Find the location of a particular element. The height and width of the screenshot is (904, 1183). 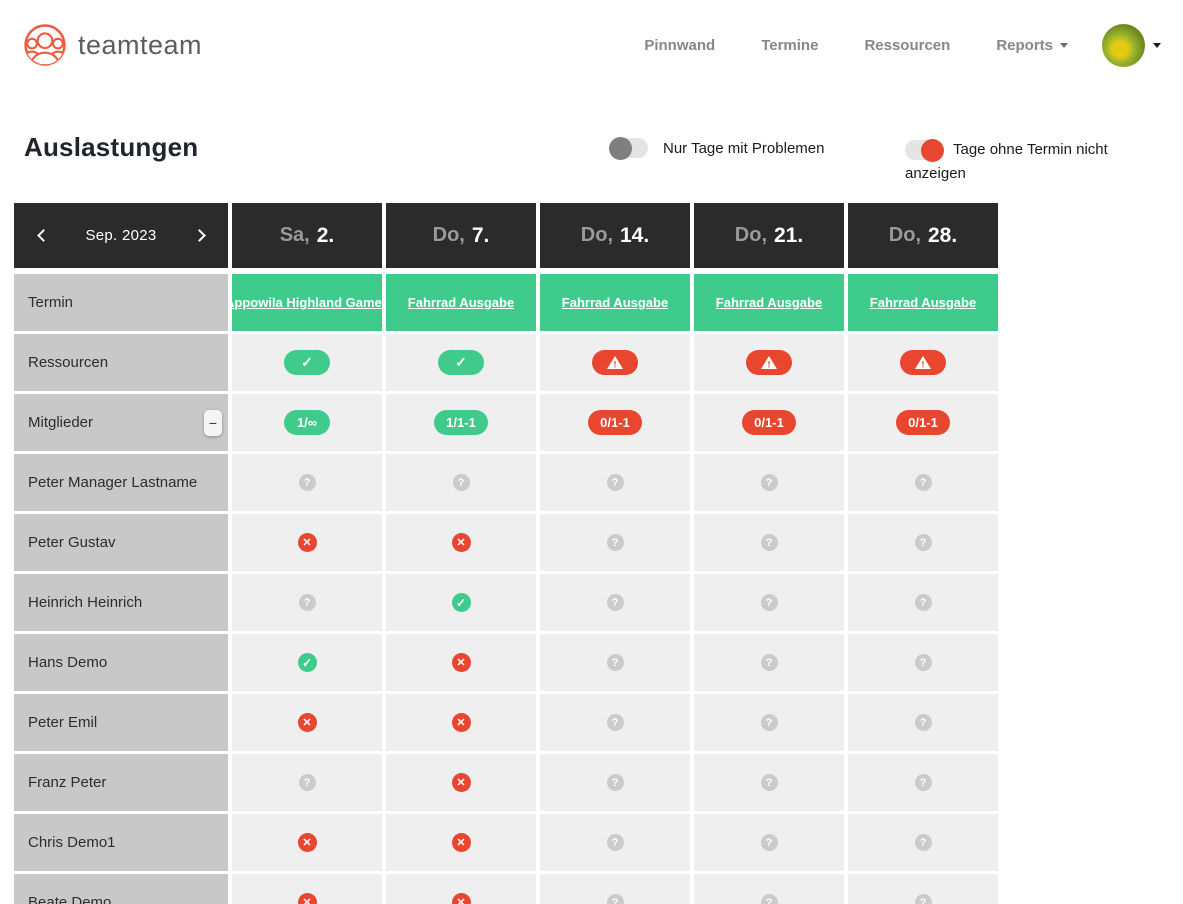

members-count-pill: 1/1-1 is located at coordinates (461, 422).